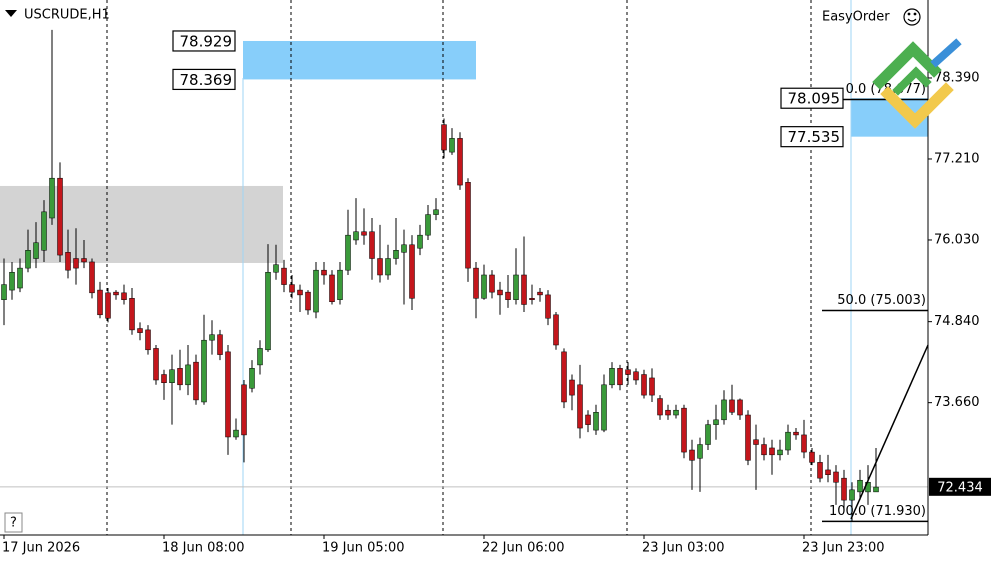  What do you see at coordinates (889, 432) in the screenshot?
I see `trend-line` at bounding box center [889, 432].